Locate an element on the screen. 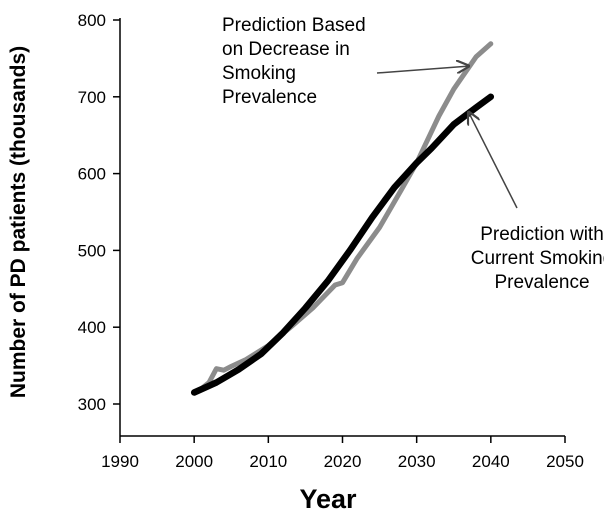 The width and height of the screenshot is (604, 517). y-axis-label: Number of PD patients (thousands) is located at coordinates (18, 222).